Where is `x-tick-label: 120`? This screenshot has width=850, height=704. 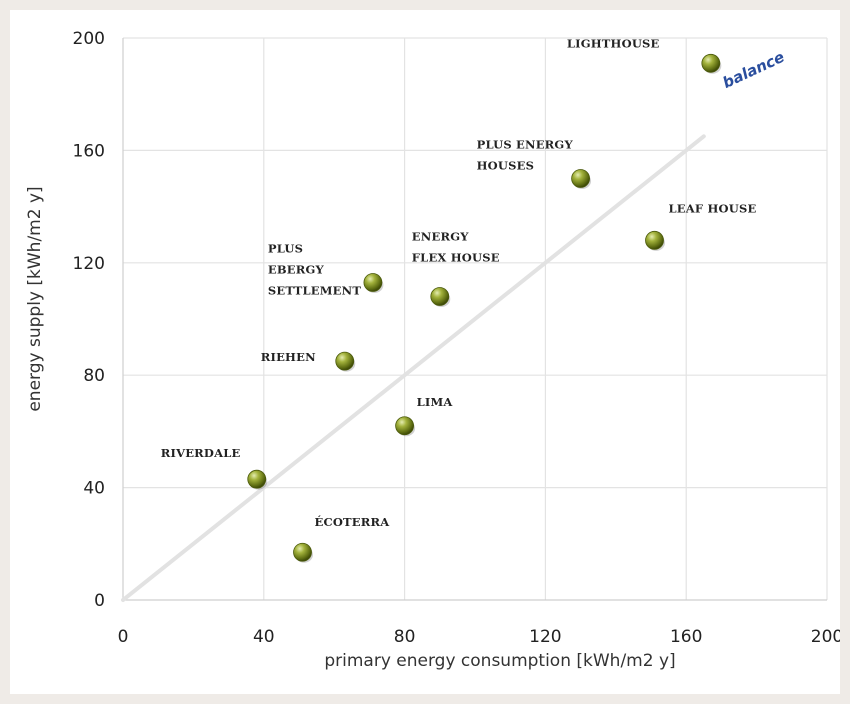
x-tick-label: 120 is located at coordinates (545, 637).